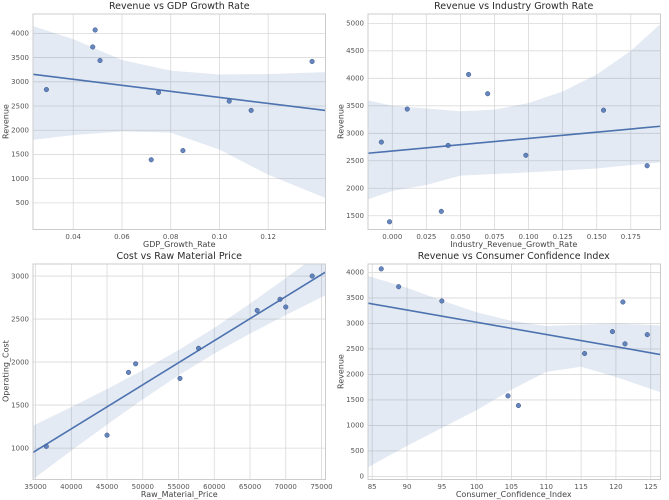 This screenshot has width=669, height=500. What do you see at coordinates (441, 487) in the screenshot?
I see `x-tick-label: 95` at bounding box center [441, 487].